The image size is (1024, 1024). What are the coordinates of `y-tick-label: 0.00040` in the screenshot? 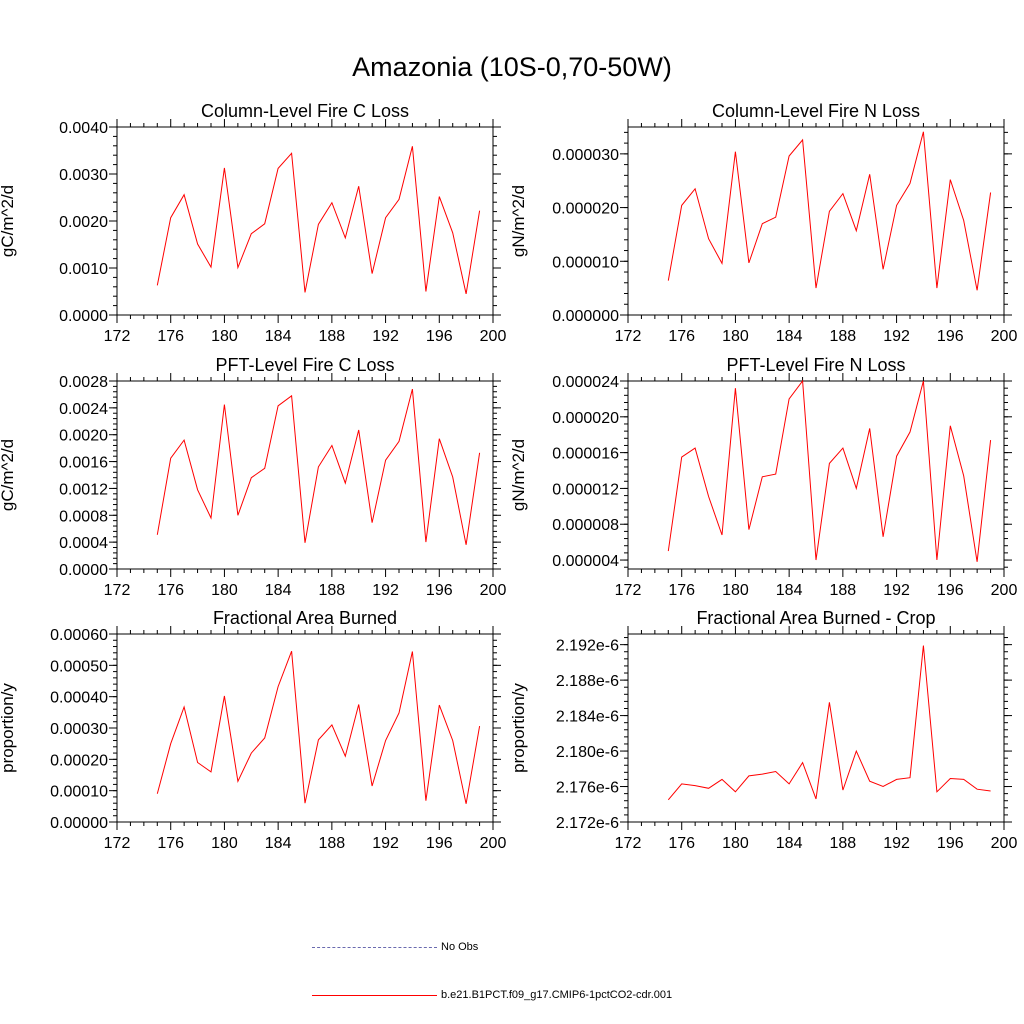 It's located at (79, 698).